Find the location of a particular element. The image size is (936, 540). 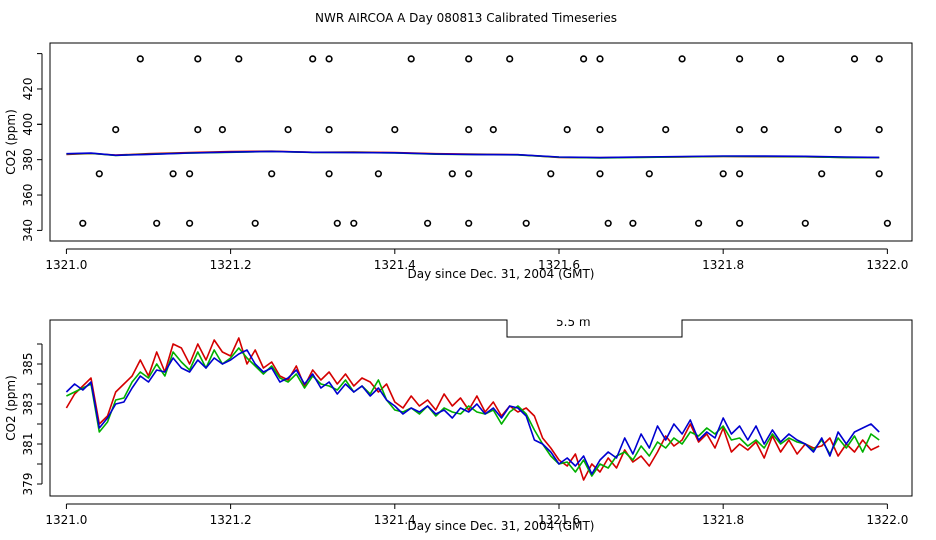

y-tick-label: 385 is located at coordinates (28, 364).